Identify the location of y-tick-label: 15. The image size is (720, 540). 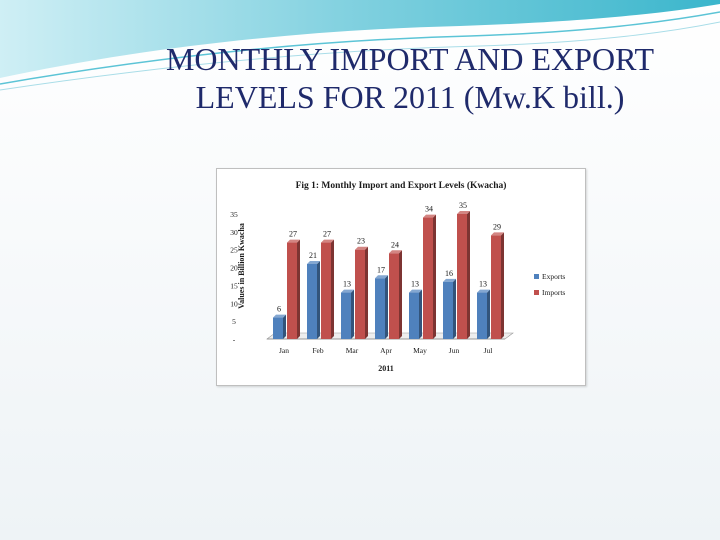
(234, 285).